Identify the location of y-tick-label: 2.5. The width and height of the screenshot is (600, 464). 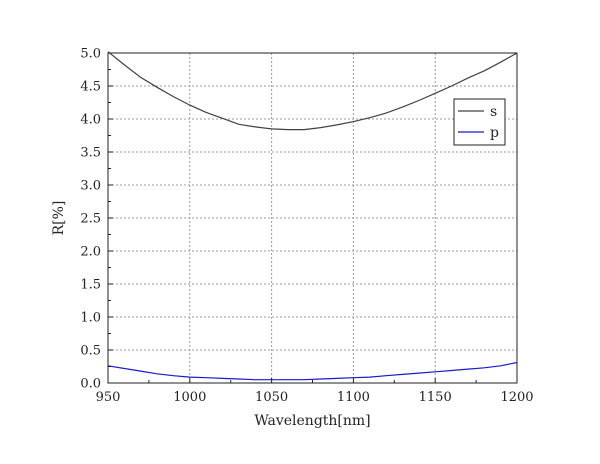
(90, 219).